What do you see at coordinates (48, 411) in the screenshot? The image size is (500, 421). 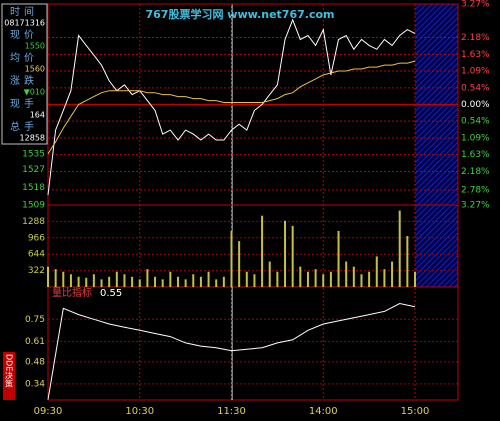 I see `x-tick-label: 09:30` at bounding box center [48, 411].